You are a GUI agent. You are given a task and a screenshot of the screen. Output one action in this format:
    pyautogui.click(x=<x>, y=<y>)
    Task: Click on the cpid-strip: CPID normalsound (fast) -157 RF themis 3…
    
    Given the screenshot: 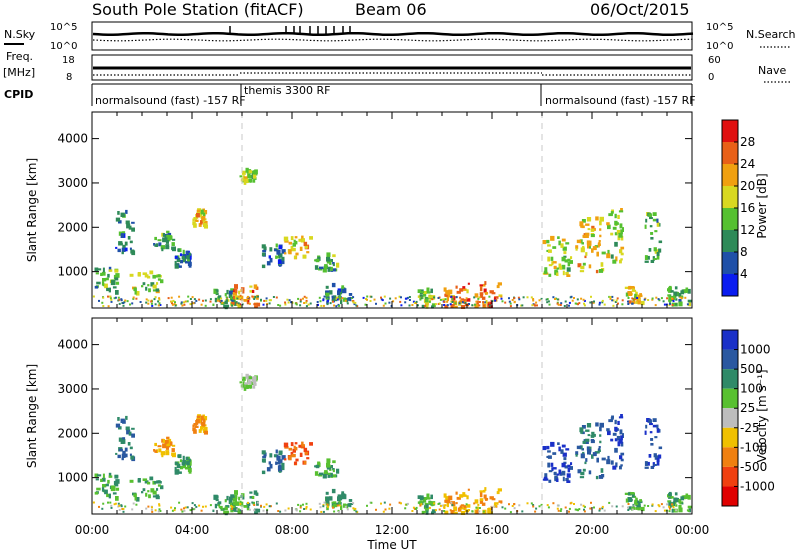 What is the action you would take?
    pyautogui.click(x=350, y=95)
    